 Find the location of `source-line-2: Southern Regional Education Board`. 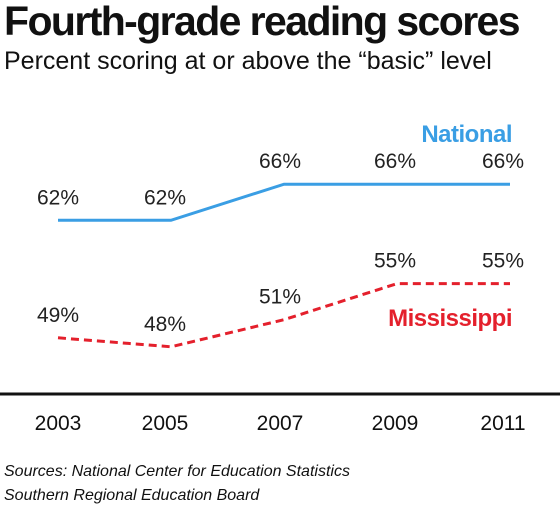

source-line-2: Southern Regional Education Board is located at coordinates (132, 495).